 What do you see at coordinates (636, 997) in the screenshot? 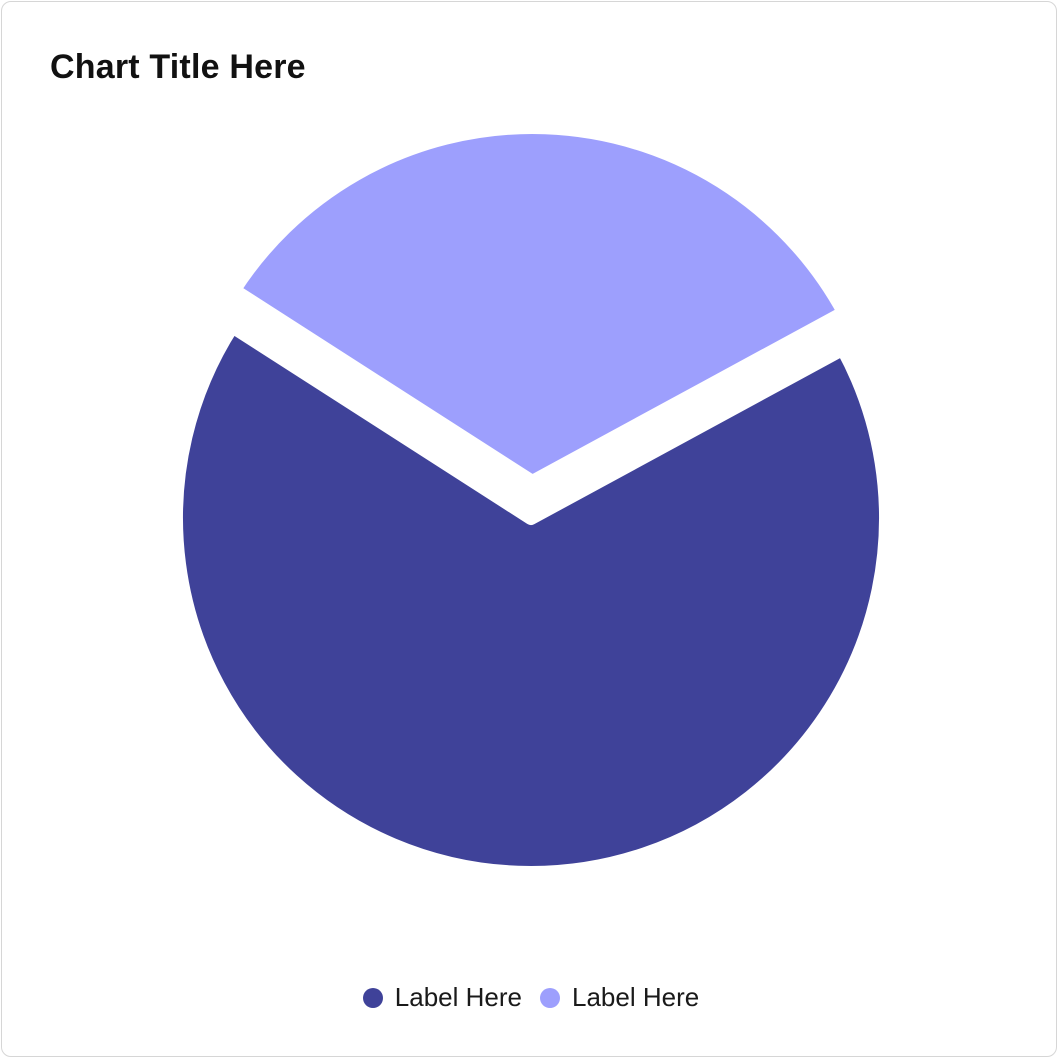
I see `legend-label-2: Label Here` at bounding box center [636, 997].